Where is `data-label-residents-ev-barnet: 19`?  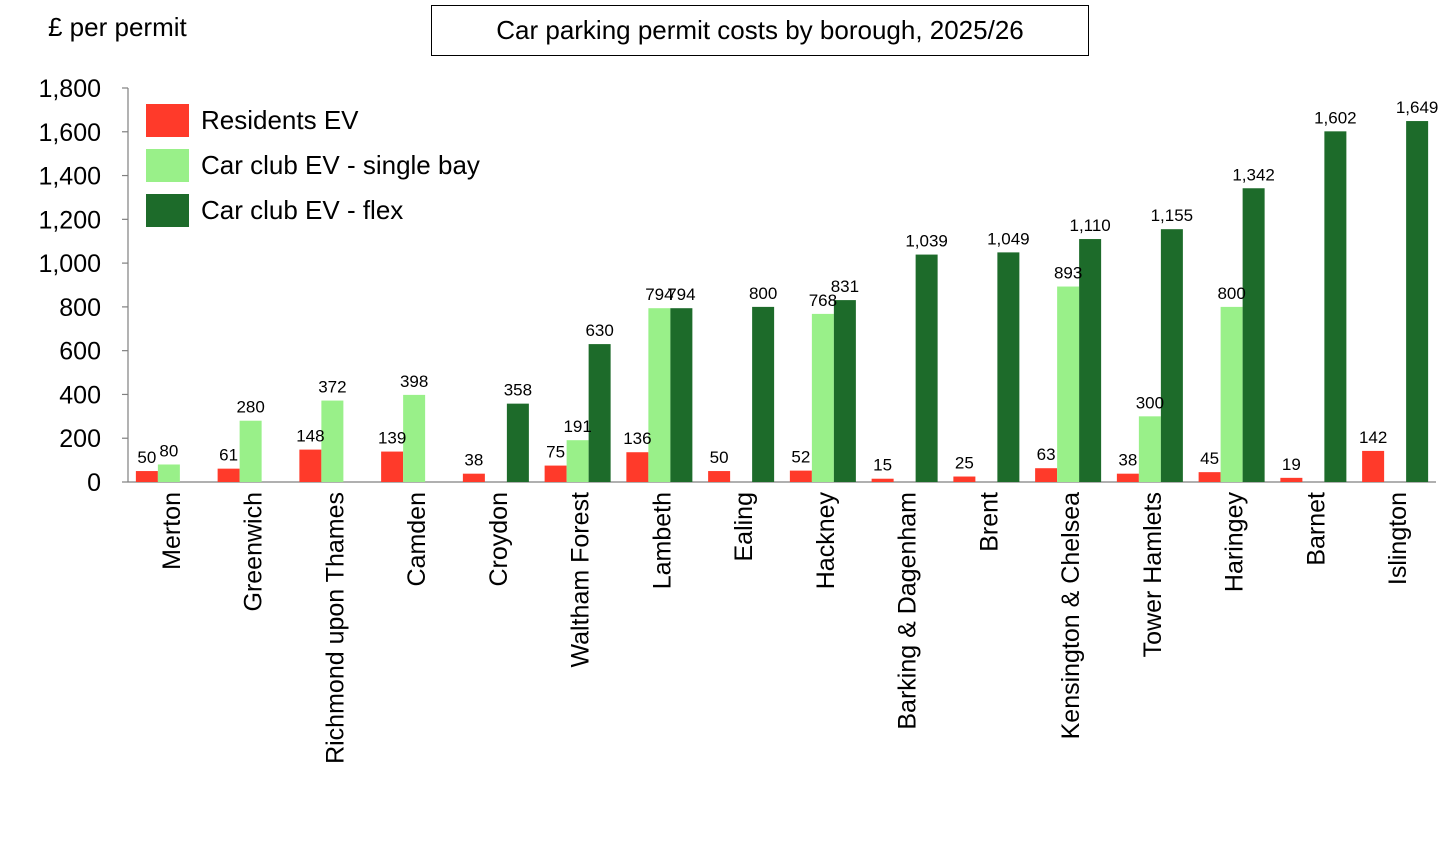
data-label-residents-ev-barnet: 19 is located at coordinates (1291, 464).